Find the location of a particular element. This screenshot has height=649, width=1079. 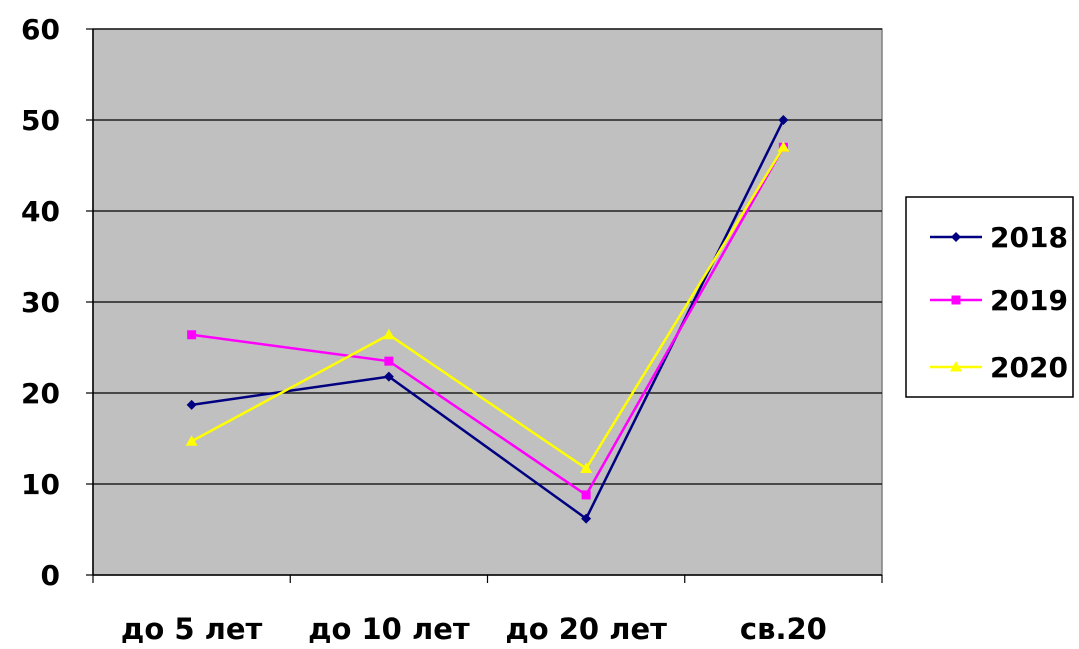

x-tick-label: до 20 лет is located at coordinates (586, 629).